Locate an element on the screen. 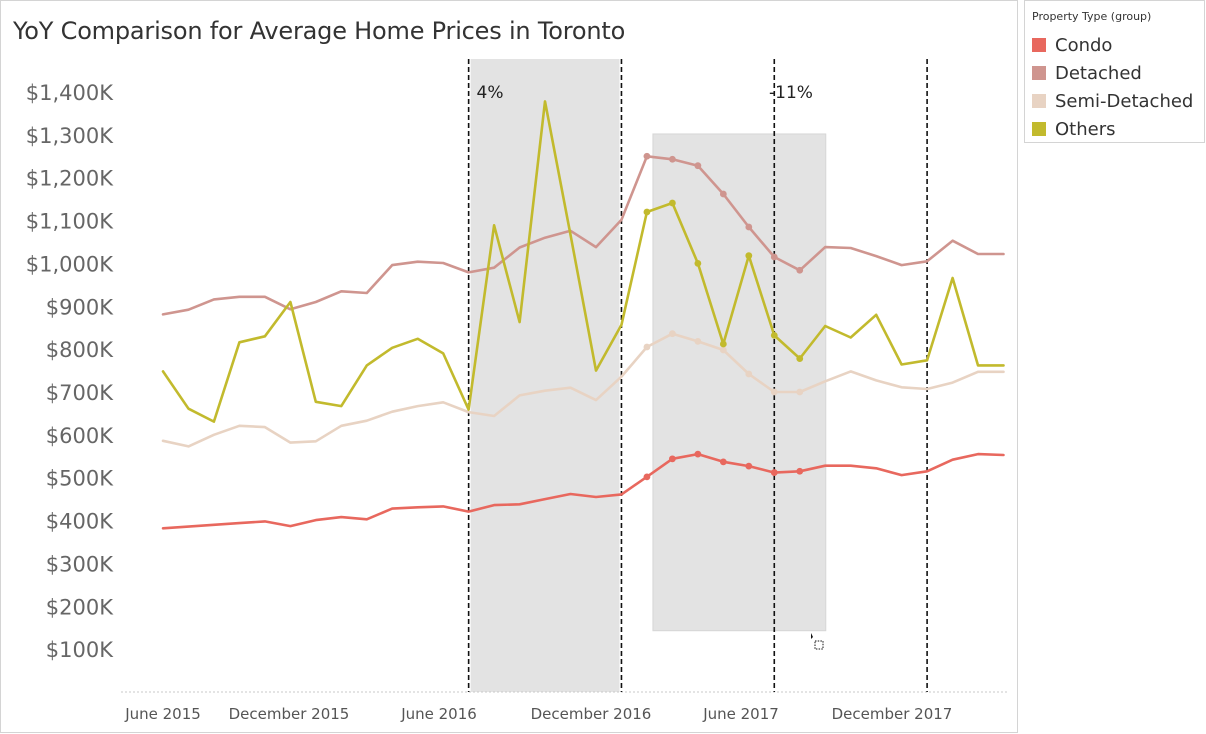 This screenshot has height=734, width=1206. legend-label-detached: Detached is located at coordinates (1098, 73).